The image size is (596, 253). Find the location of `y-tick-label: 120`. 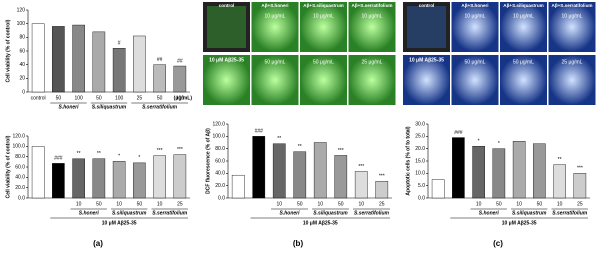

y-tick-label: 120 is located at coordinates (21, 10).